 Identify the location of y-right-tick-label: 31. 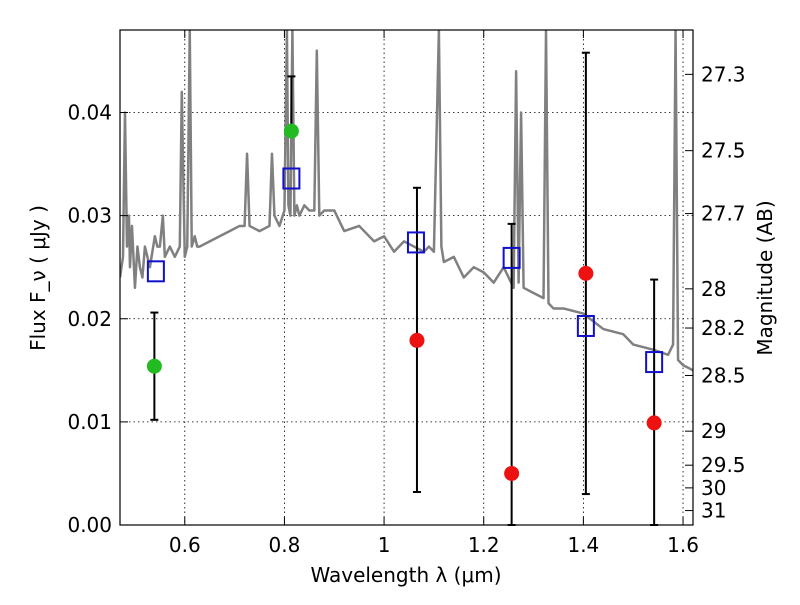
(713, 511).